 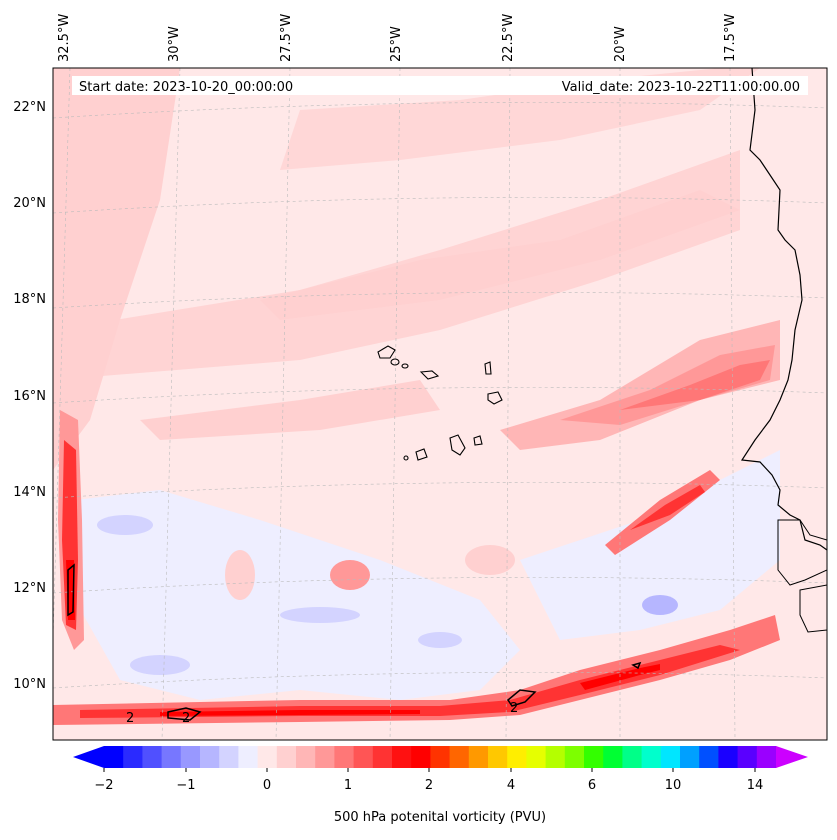 What do you see at coordinates (755, 785) in the screenshot?
I see `colorbar-tick-label: 14` at bounding box center [755, 785].